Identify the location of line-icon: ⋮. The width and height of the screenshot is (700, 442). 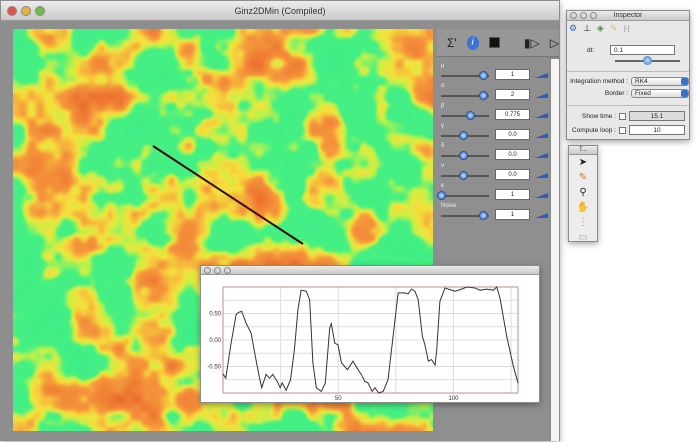
(583, 222).